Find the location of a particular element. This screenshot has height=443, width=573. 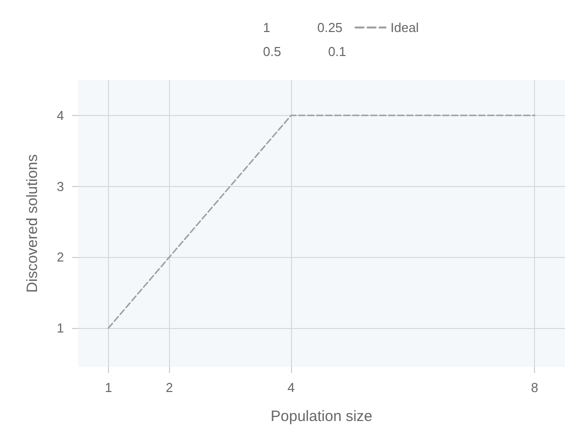

y-tick-label: 3 is located at coordinates (60, 186).